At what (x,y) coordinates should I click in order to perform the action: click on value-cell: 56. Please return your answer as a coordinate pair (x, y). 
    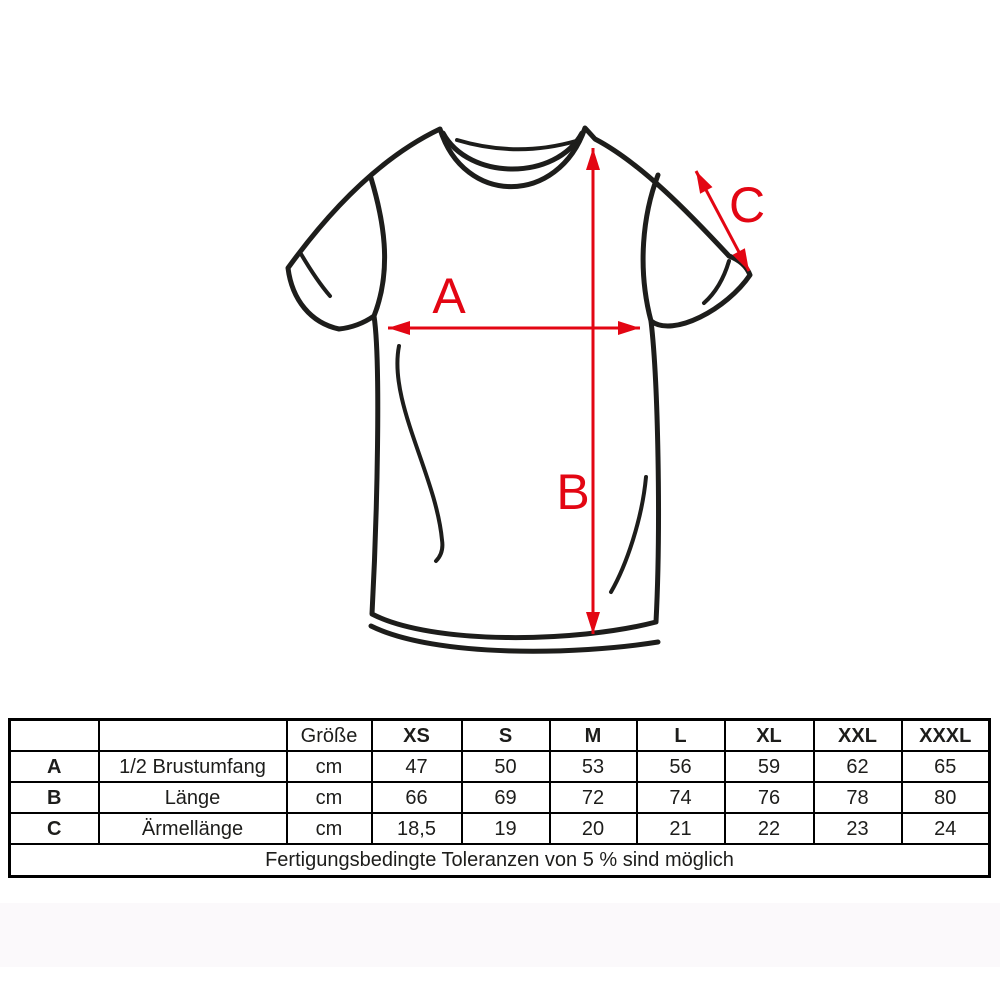
    Looking at the image, I should click on (680, 766).